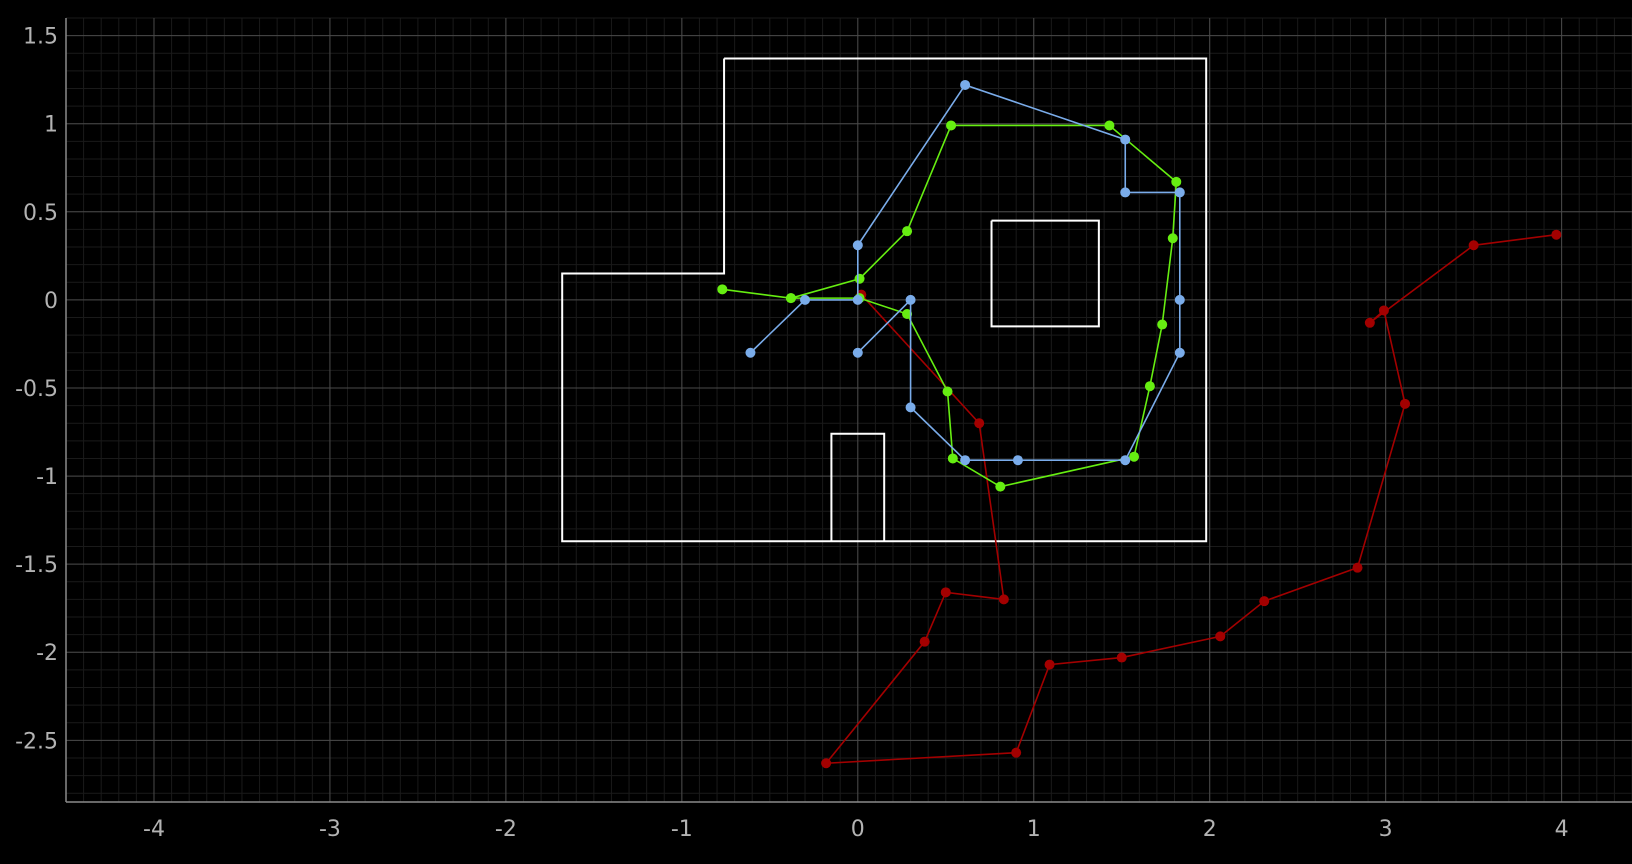 Image resolution: width=1632 pixels, height=864 pixels. I want to click on y-tick-label: -2, so click(47, 653).